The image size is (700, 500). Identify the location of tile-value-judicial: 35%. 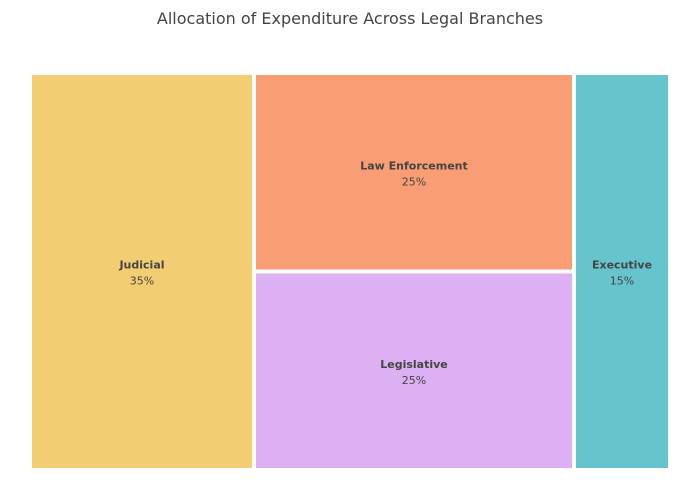
(142, 281).